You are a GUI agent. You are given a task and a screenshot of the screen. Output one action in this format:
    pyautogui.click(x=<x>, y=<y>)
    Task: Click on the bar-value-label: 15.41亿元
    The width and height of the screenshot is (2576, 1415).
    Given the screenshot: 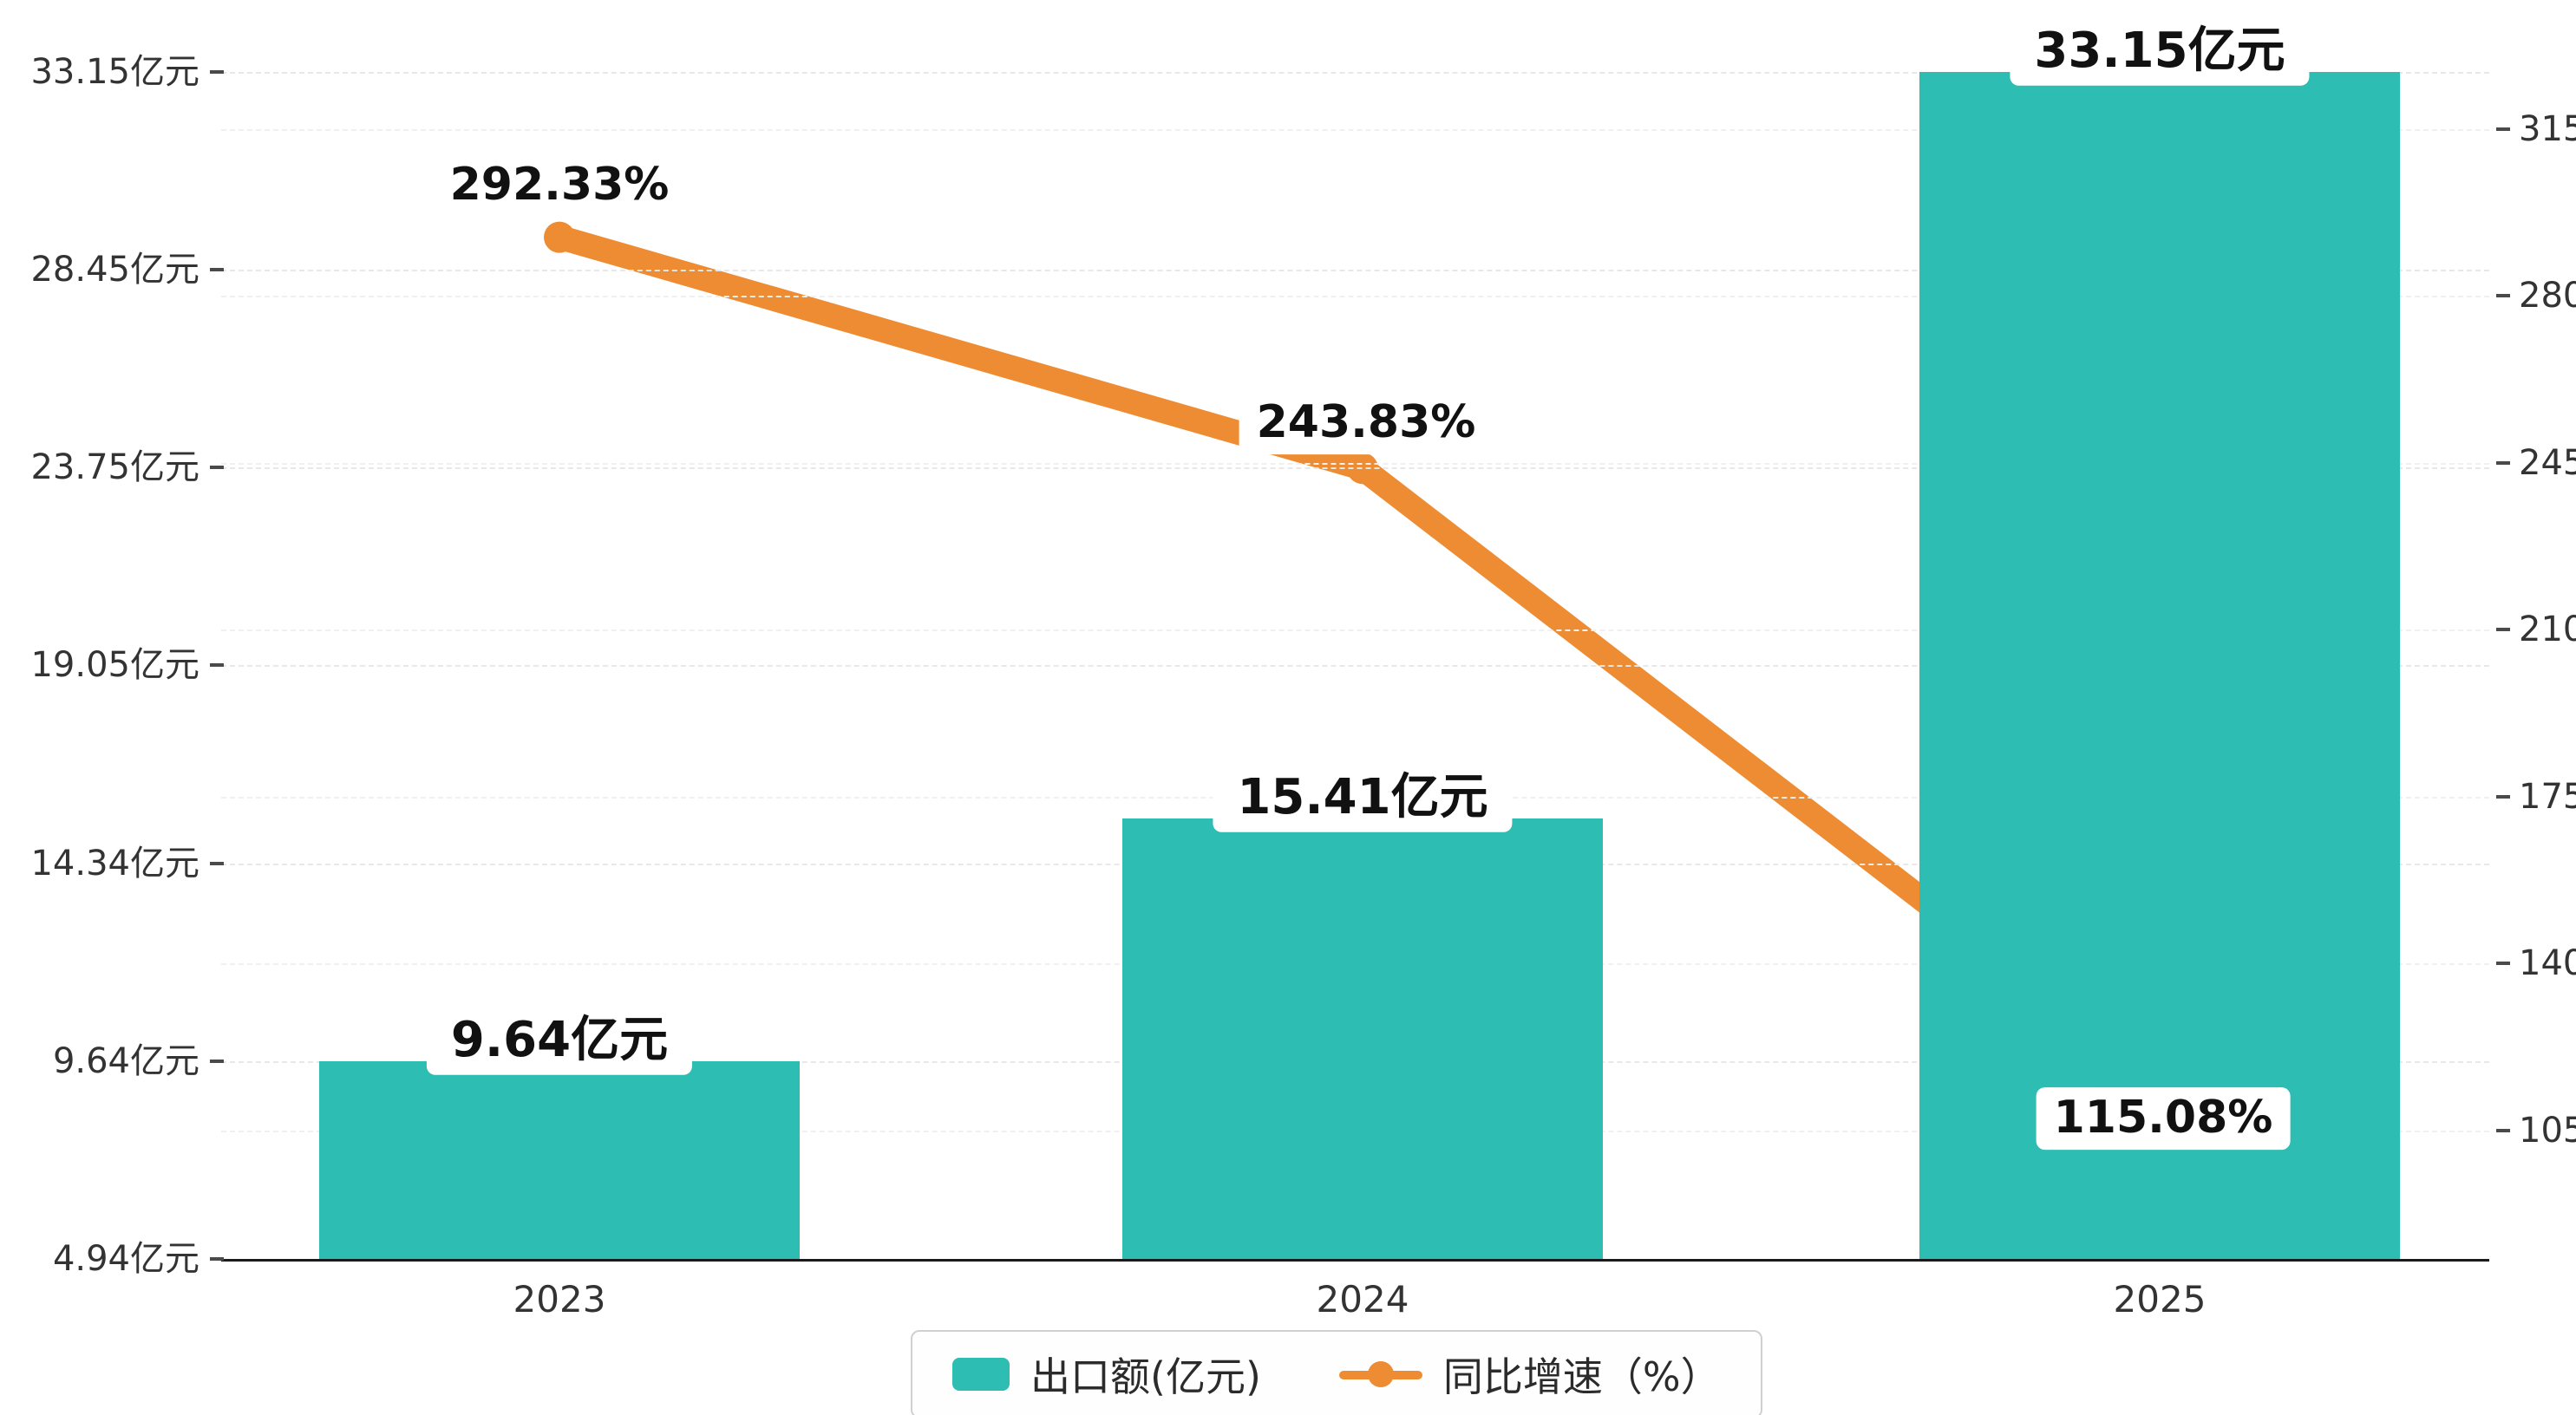 What is the action you would take?
    pyautogui.click(x=1363, y=797)
    